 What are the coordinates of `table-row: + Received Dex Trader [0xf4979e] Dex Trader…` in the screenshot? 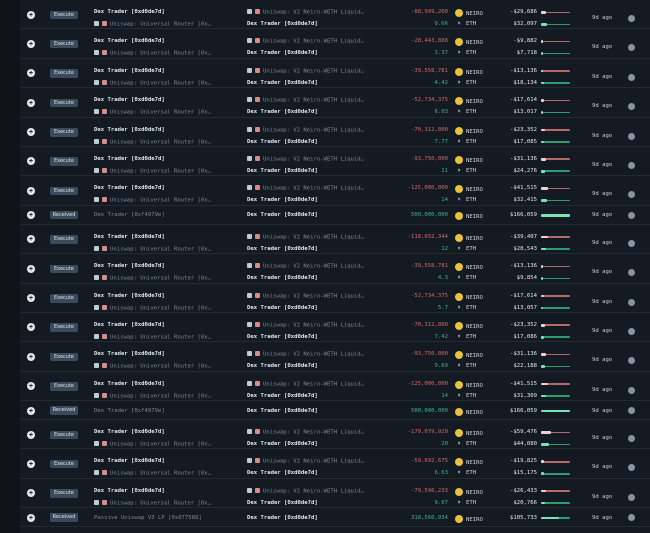 It's located at (335, 215).